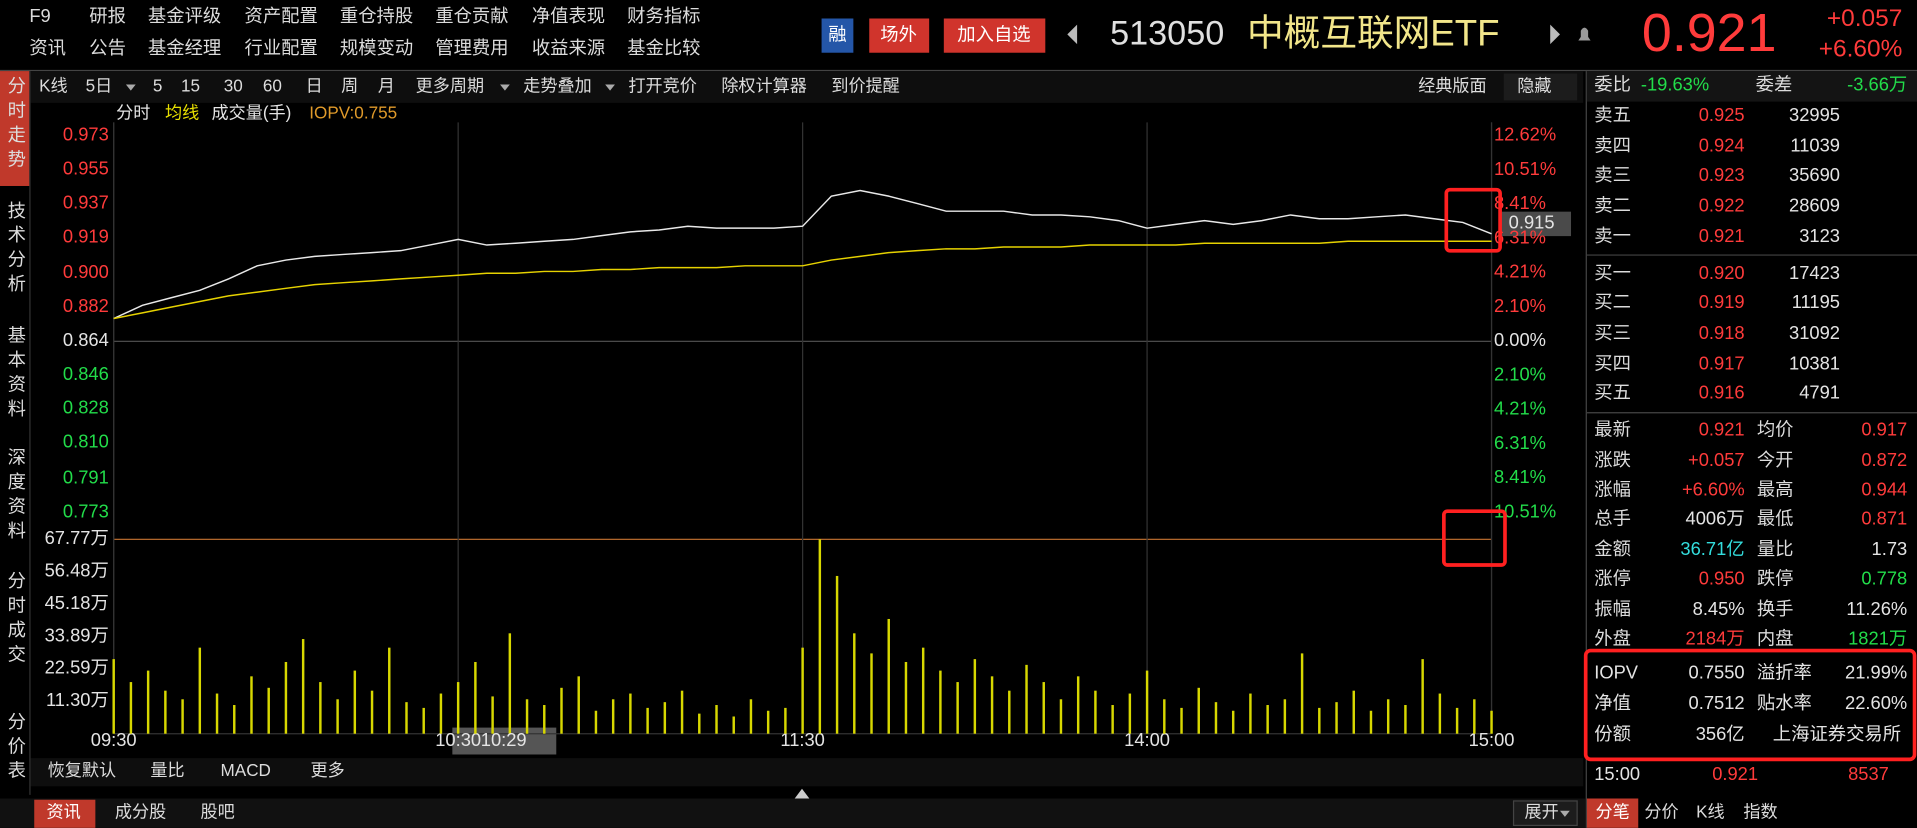 The width and height of the screenshot is (1917, 828). Describe the element at coordinates (1612, 235) in the screenshot. I see `book-label: 卖一` at that location.